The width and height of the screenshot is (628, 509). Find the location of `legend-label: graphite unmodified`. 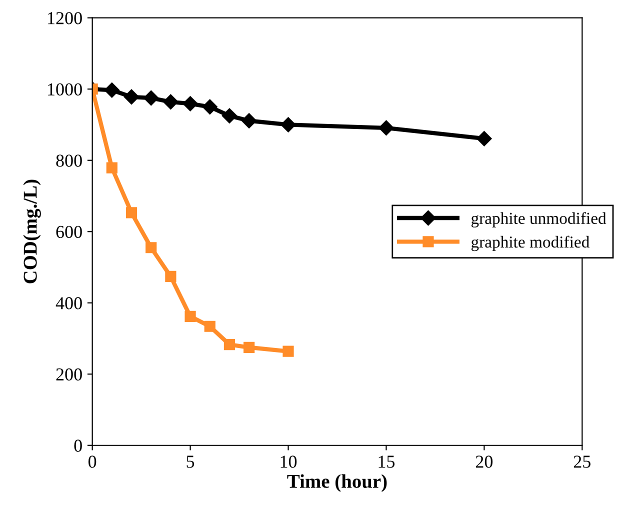

legend-label: graphite unmodified is located at coordinates (538, 220).